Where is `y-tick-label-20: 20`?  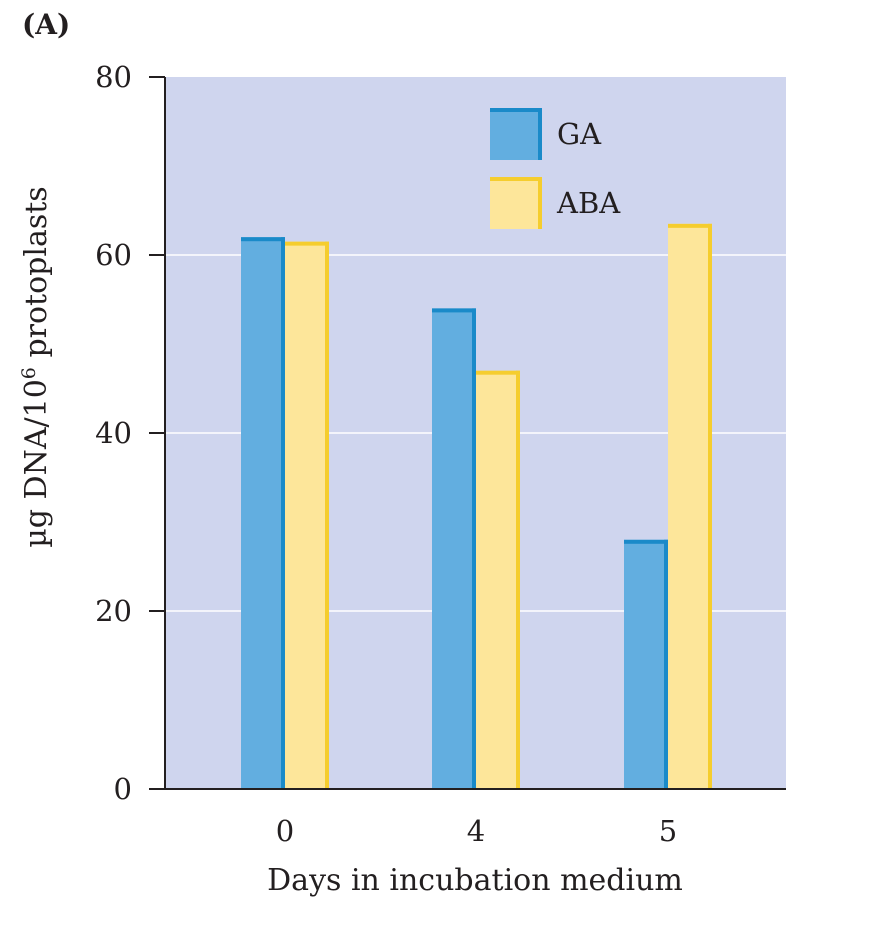
y-tick-label-20: 20 is located at coordinates (113, 611).